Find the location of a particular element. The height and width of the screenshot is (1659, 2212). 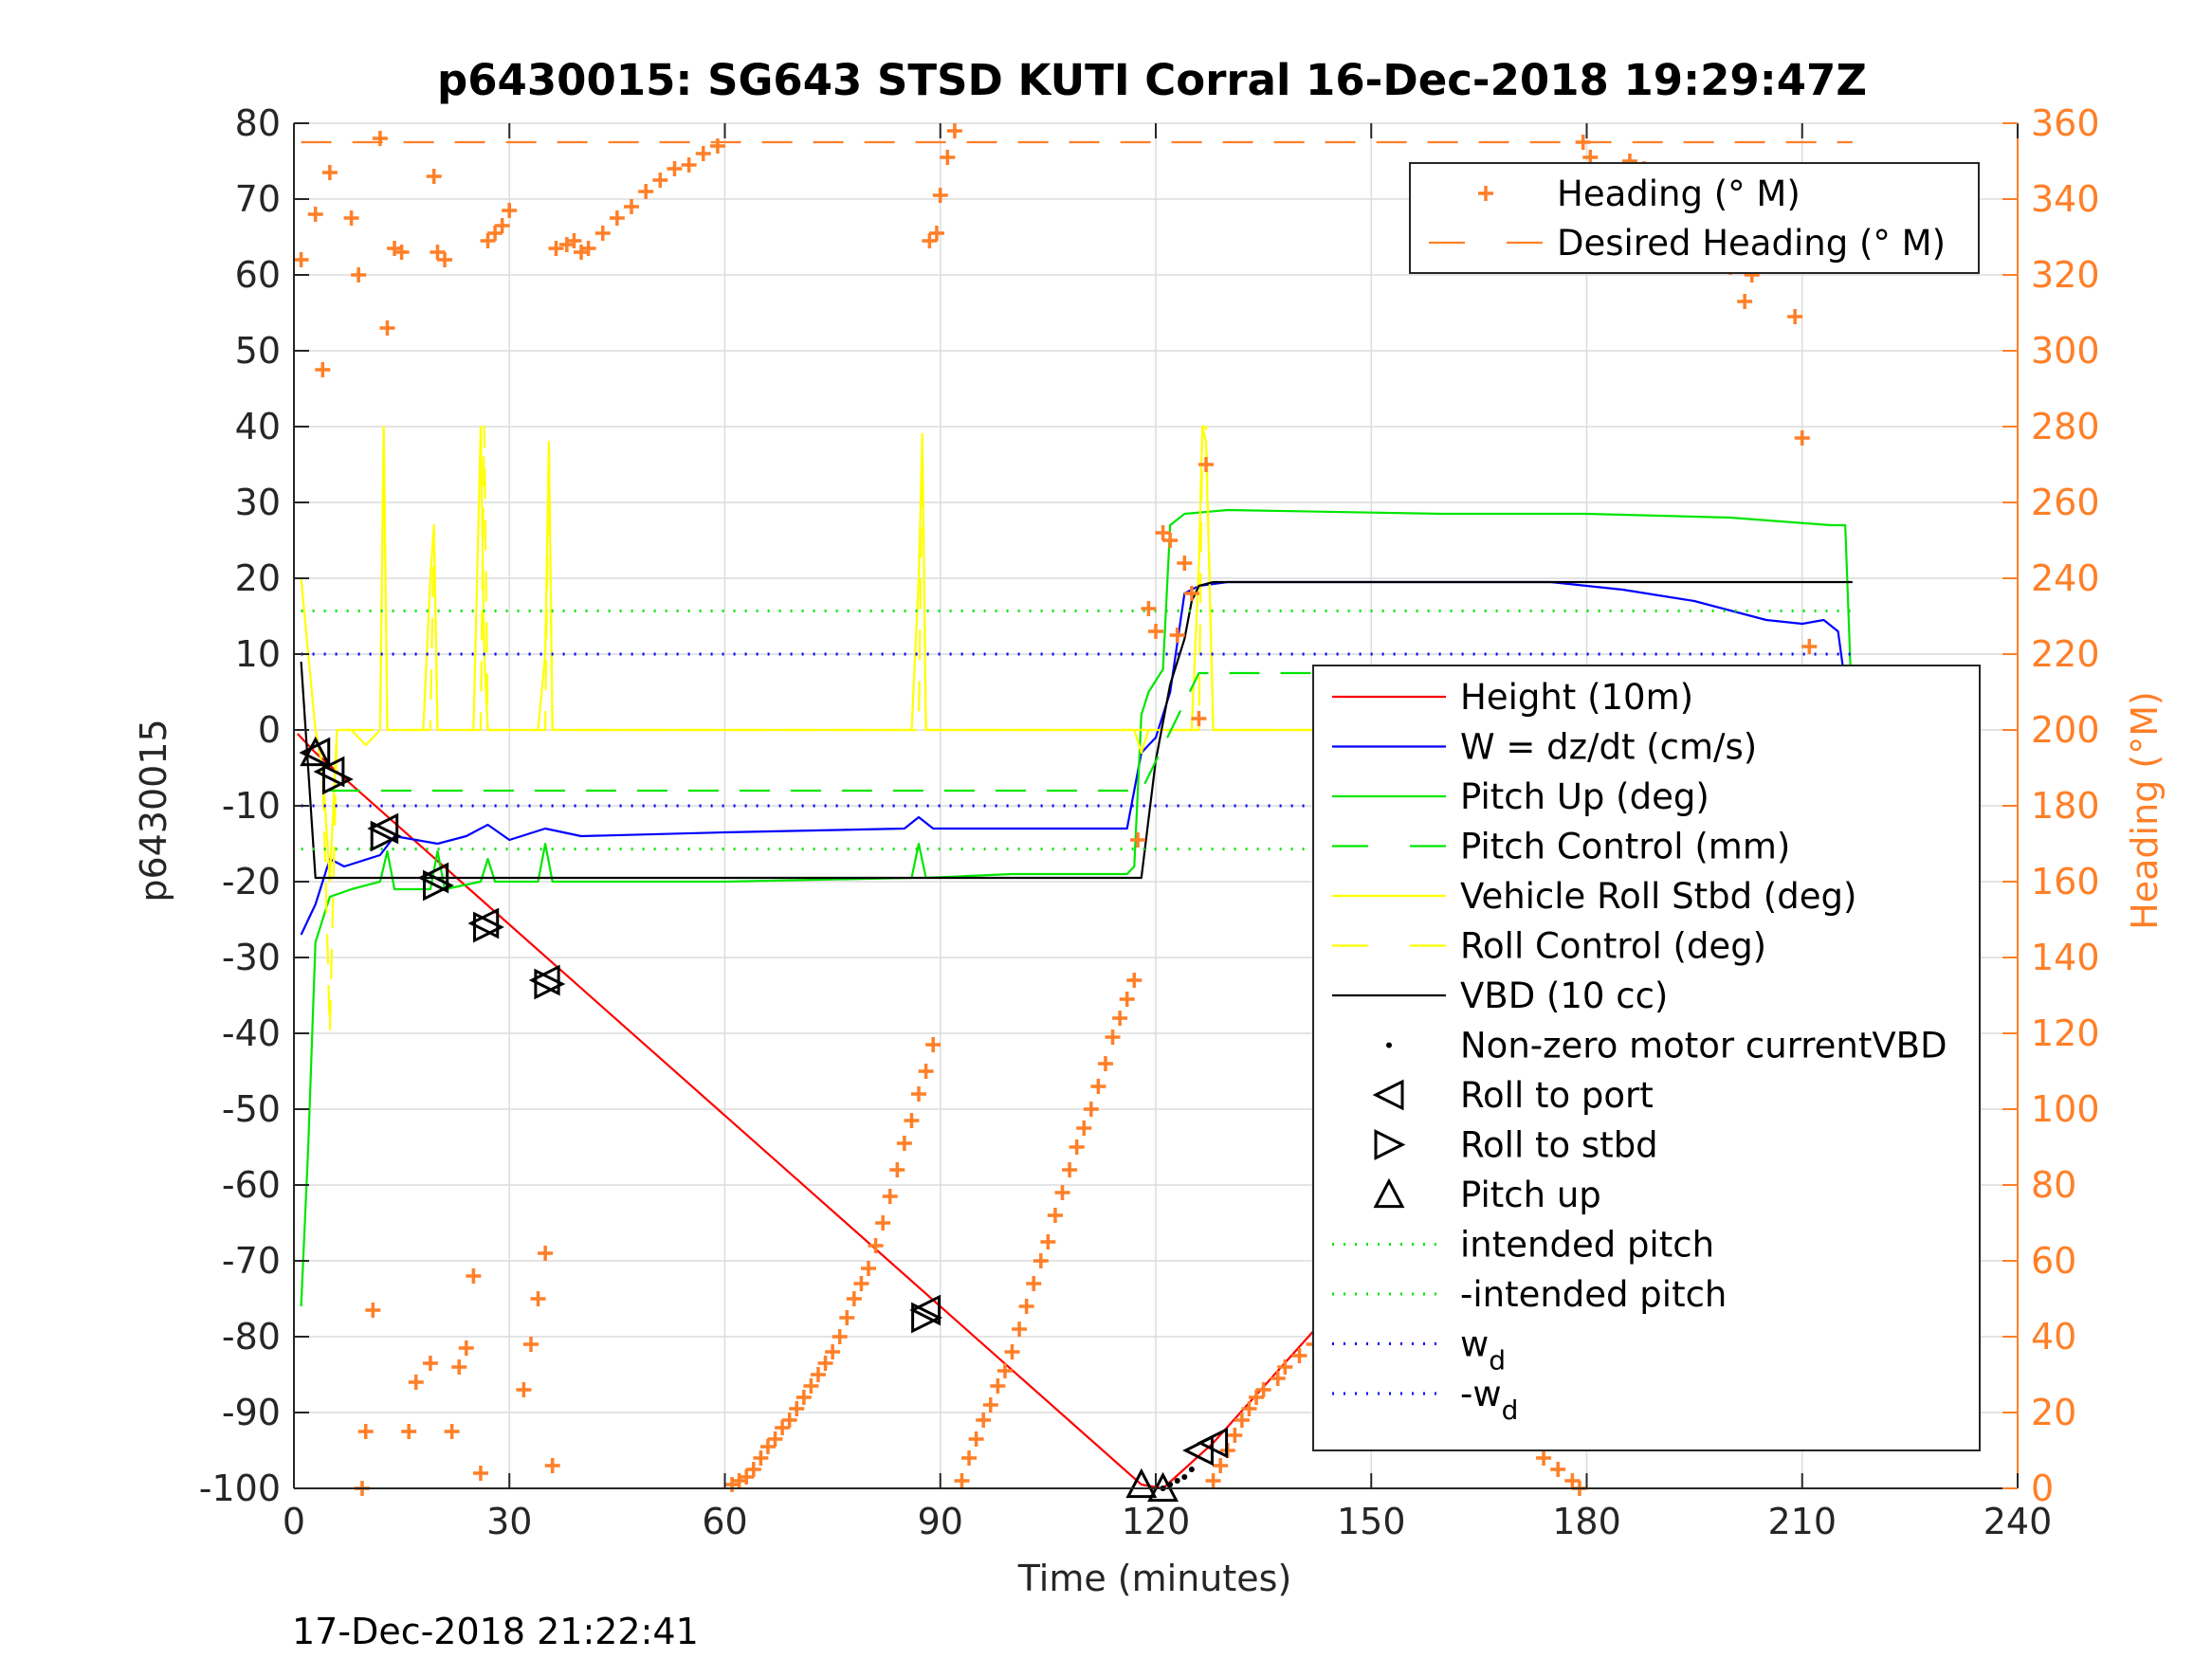

y2-tick-label: 0 is located at coordinates (2042, 1488).